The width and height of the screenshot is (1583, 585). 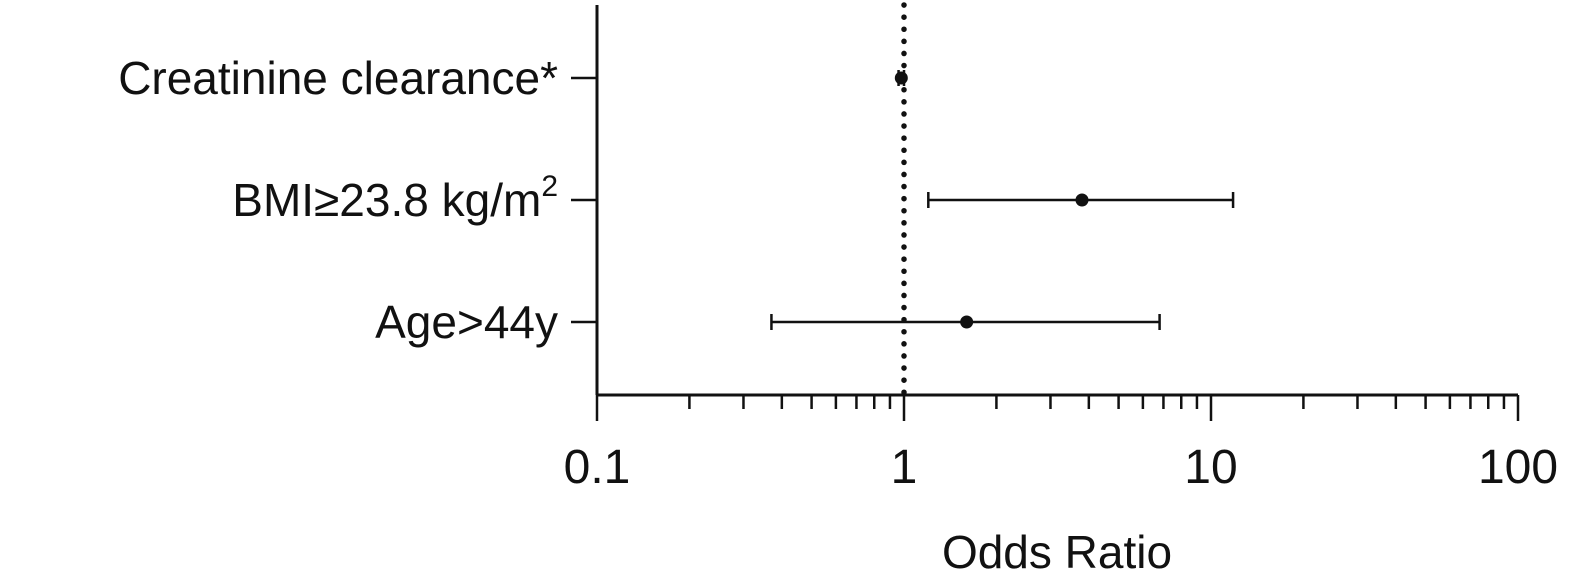 What do you see at coordinates (1061, 467) in the screenshot?
I see `x-axis-tick-labels: 0.1 1 10 100` at bounding box center [1061, 467].